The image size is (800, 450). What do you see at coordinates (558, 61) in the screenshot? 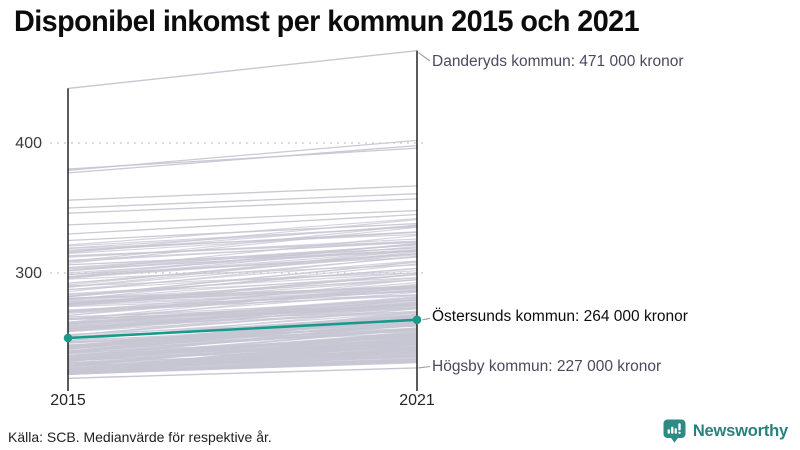
I see `annotation-danderyd: Danderyds kommun: 471 000 kronor` at bounding box center [558, 61].